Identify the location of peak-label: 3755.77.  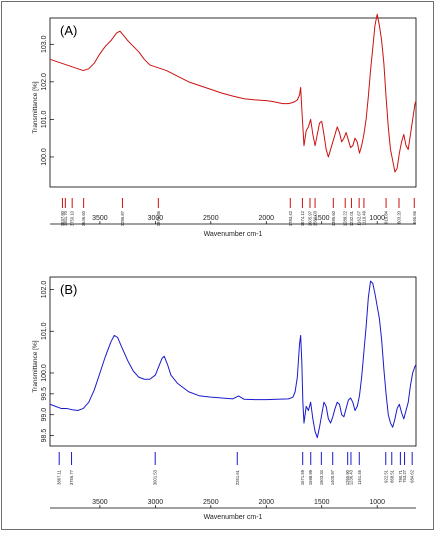
(71, 477).